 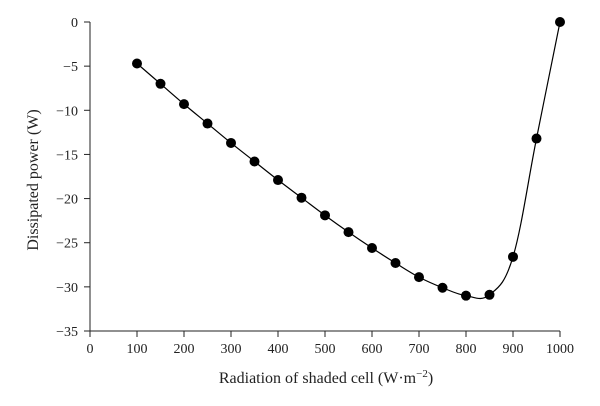 I want to click on y-tick-label: −30, so click(x=67, y=288).